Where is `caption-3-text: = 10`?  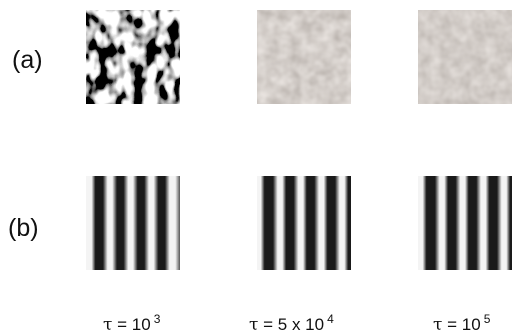 caption-3-text: = 10 is located at coordinates (461, 324).